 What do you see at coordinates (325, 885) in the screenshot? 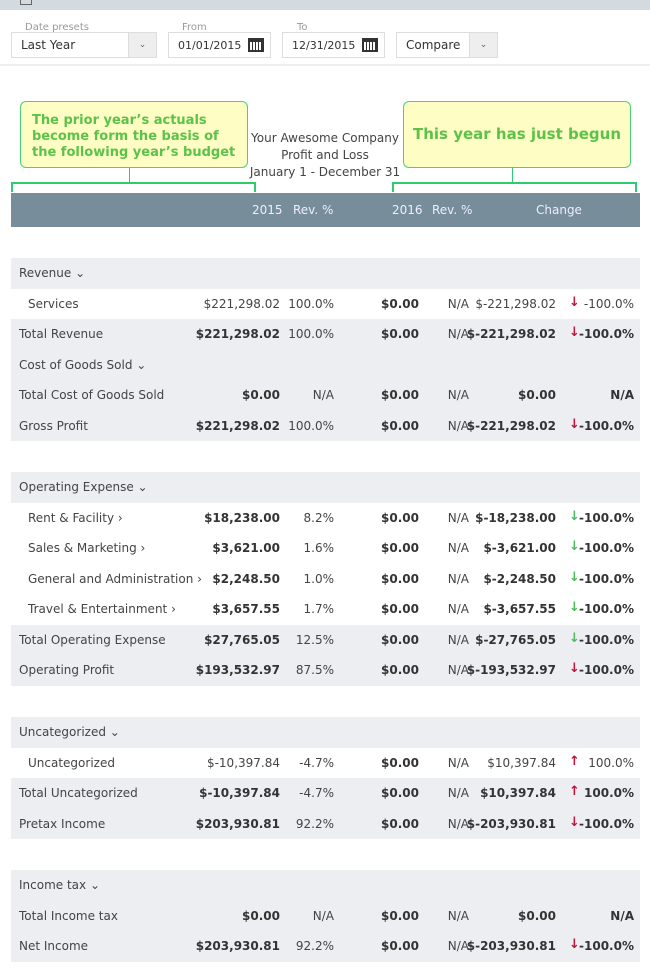
I see `section-header-row: Income tax ⌄` at bounding box center [325, 885].